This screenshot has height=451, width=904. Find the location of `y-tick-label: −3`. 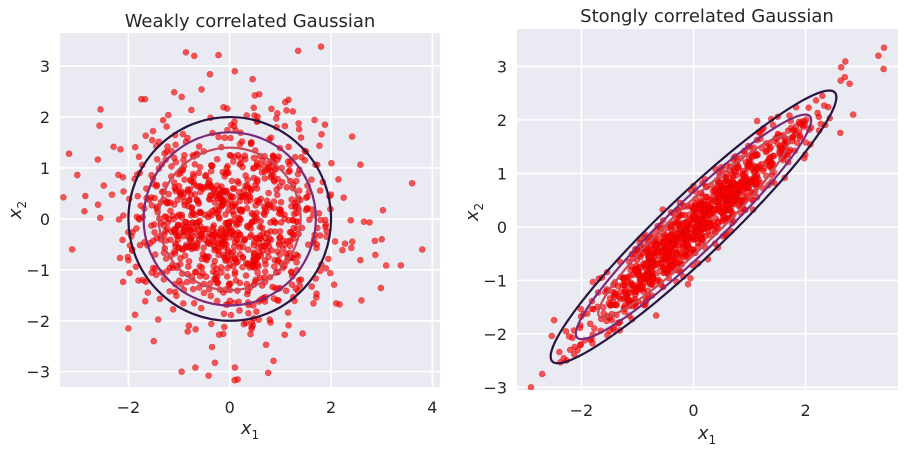

y-tick-label: −3 is located at coordinates (38, 372).